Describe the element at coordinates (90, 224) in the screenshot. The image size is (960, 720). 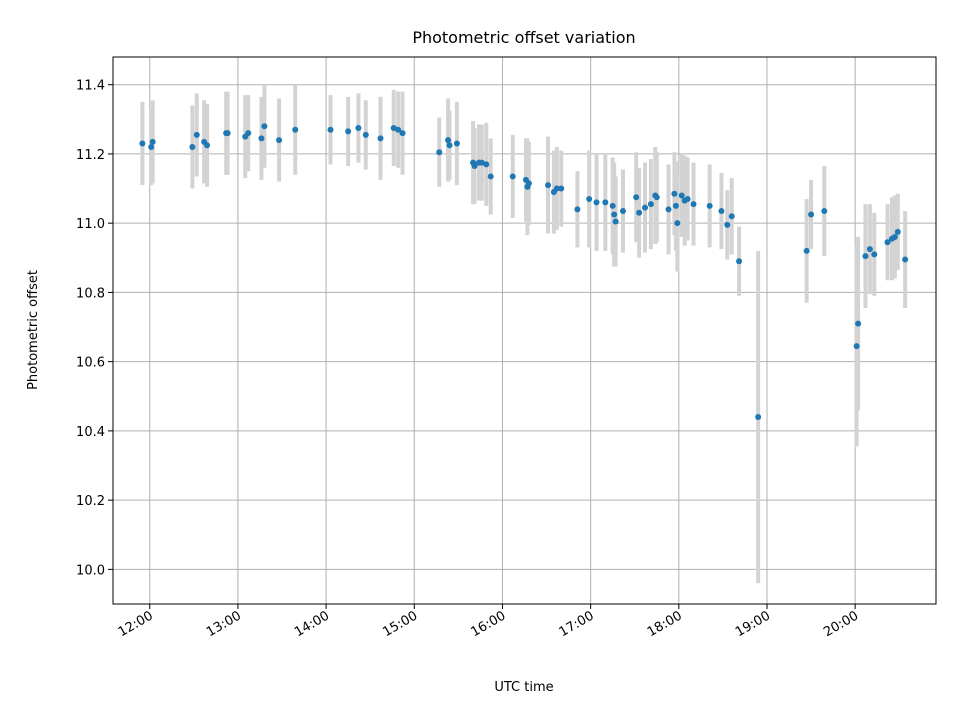
I see `y-tick-label: 11.0` at that location.